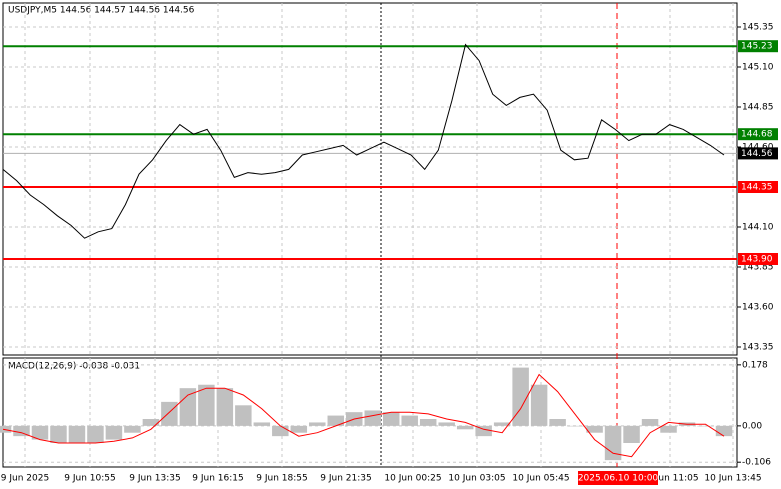 The width and height of the screenshot is (781, 489). Describe the element at coordinates (476, 479) in the screenshot. I see `x-tick-label: 10 Jun 03:05` at that location.